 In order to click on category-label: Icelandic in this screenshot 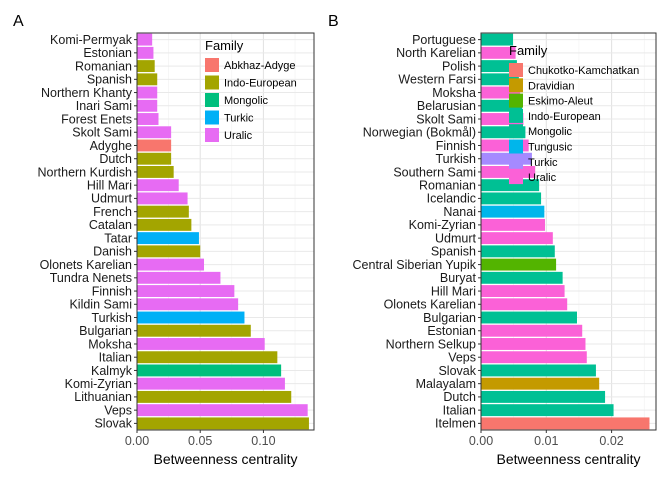, I will do `click(451, 199)`.